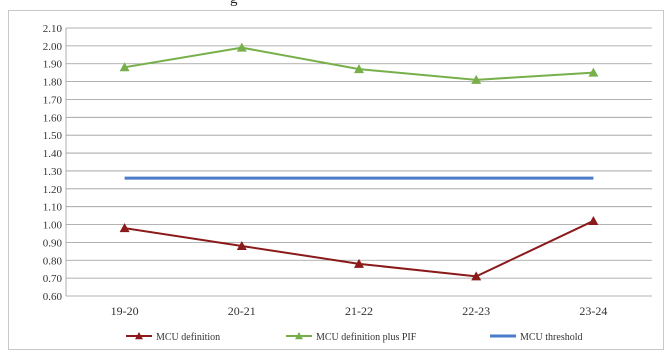 The width and height of the screenshot is (672, 358). Describe the element at coordinates (53, 83) in the screenshot. I see `y-tick-label: 1.80` at that location.